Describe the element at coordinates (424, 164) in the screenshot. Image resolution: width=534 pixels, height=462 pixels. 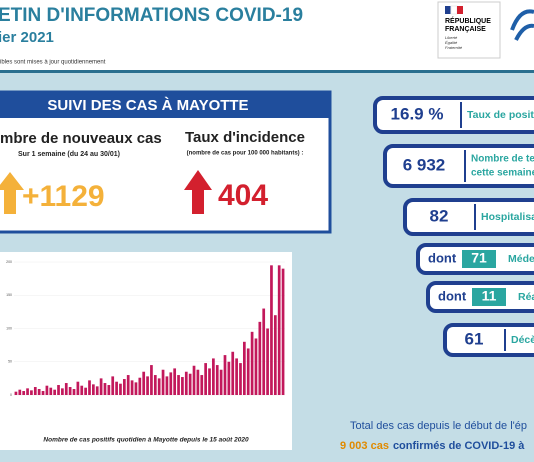
I see `indicator-value: 6 932` at that location.